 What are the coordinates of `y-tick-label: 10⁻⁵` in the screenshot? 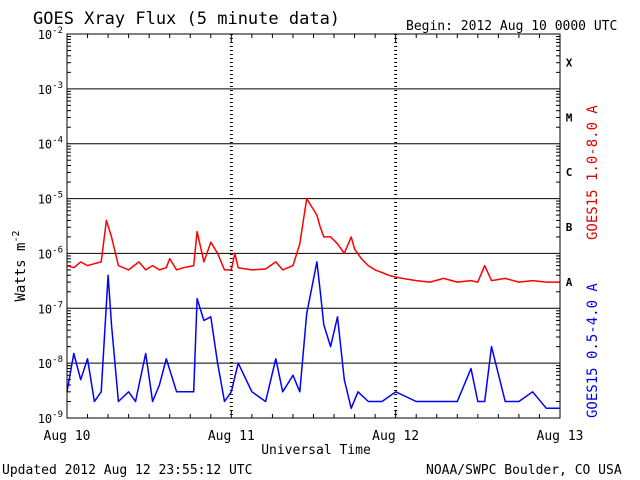 It's located at (50, 199).